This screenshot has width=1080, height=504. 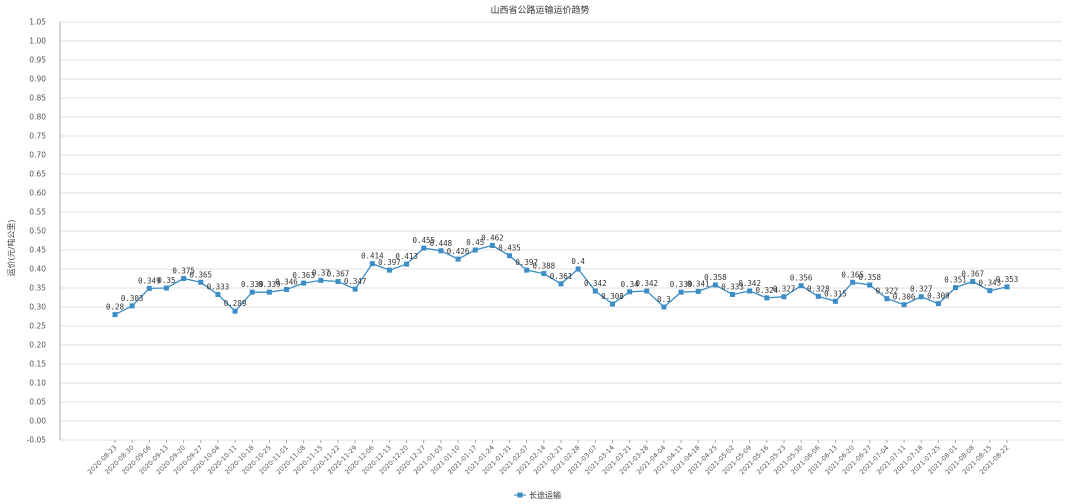 What do you see at coordinates (801, 278) in the screenshot?
I see `data-label: 0.356` at bounding box center [801, 278].